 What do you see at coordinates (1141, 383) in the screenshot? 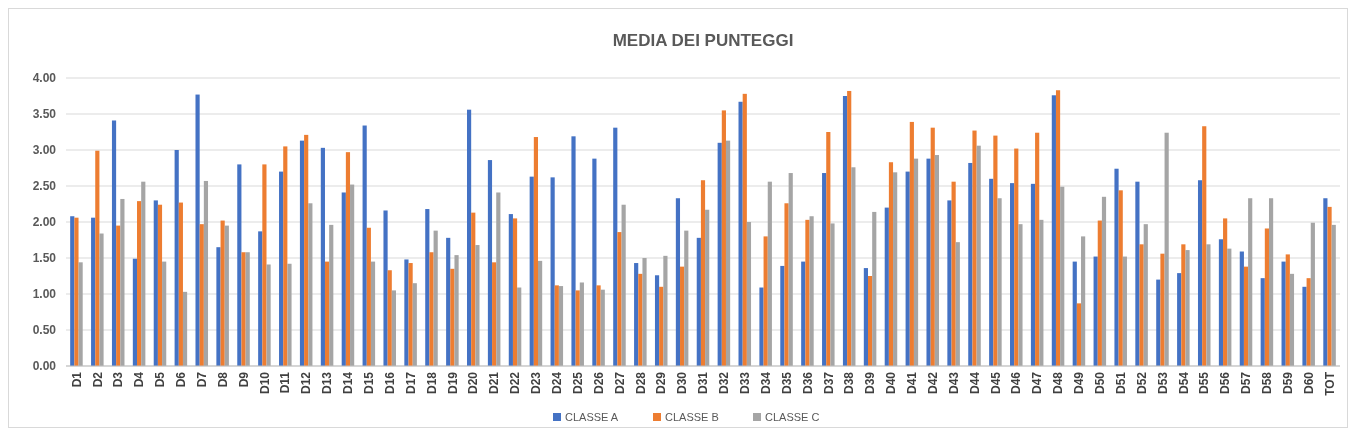
I see `x-tick-label: D52` at bounding box center [1141, 383].